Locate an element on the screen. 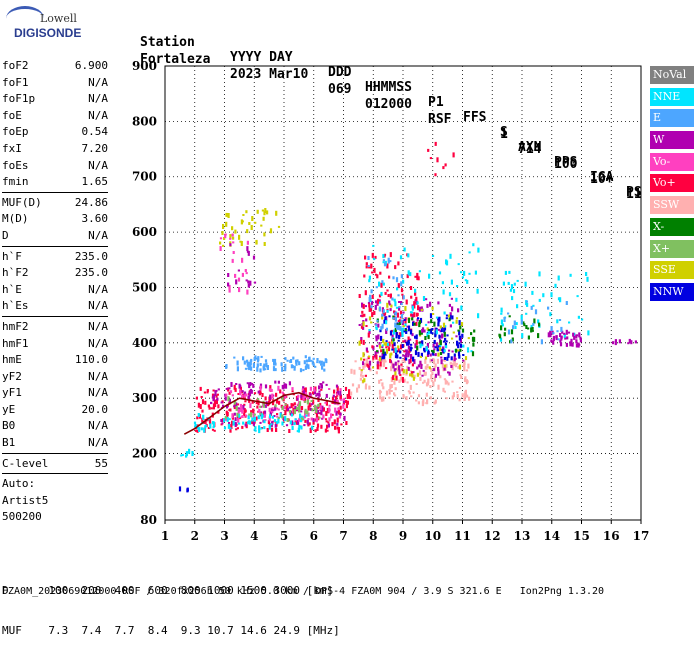 Image resolution: width=700 pixels, height=651 pixels. param-key: D is located at coordinates (5, 235).